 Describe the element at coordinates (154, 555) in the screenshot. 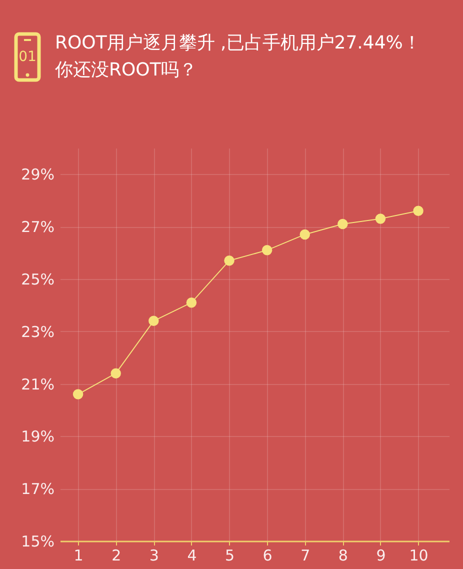

I see `x-tick-label: 3` at that location.